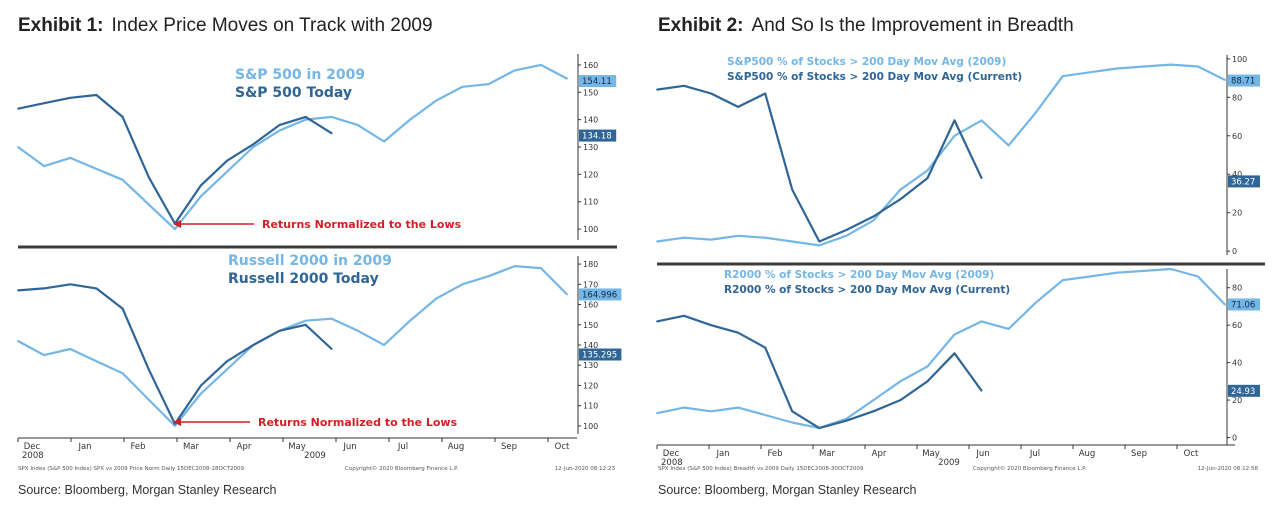  What do you see at coordinates (590, 305) in the screenshot?
I see `panel-2-y-tick-label: 160` at bounding box center [590, 305].